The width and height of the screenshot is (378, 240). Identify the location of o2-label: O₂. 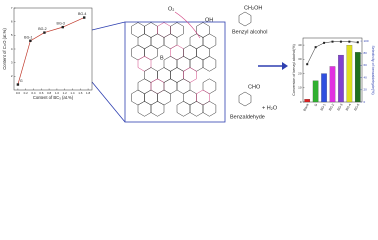
(171, 9).